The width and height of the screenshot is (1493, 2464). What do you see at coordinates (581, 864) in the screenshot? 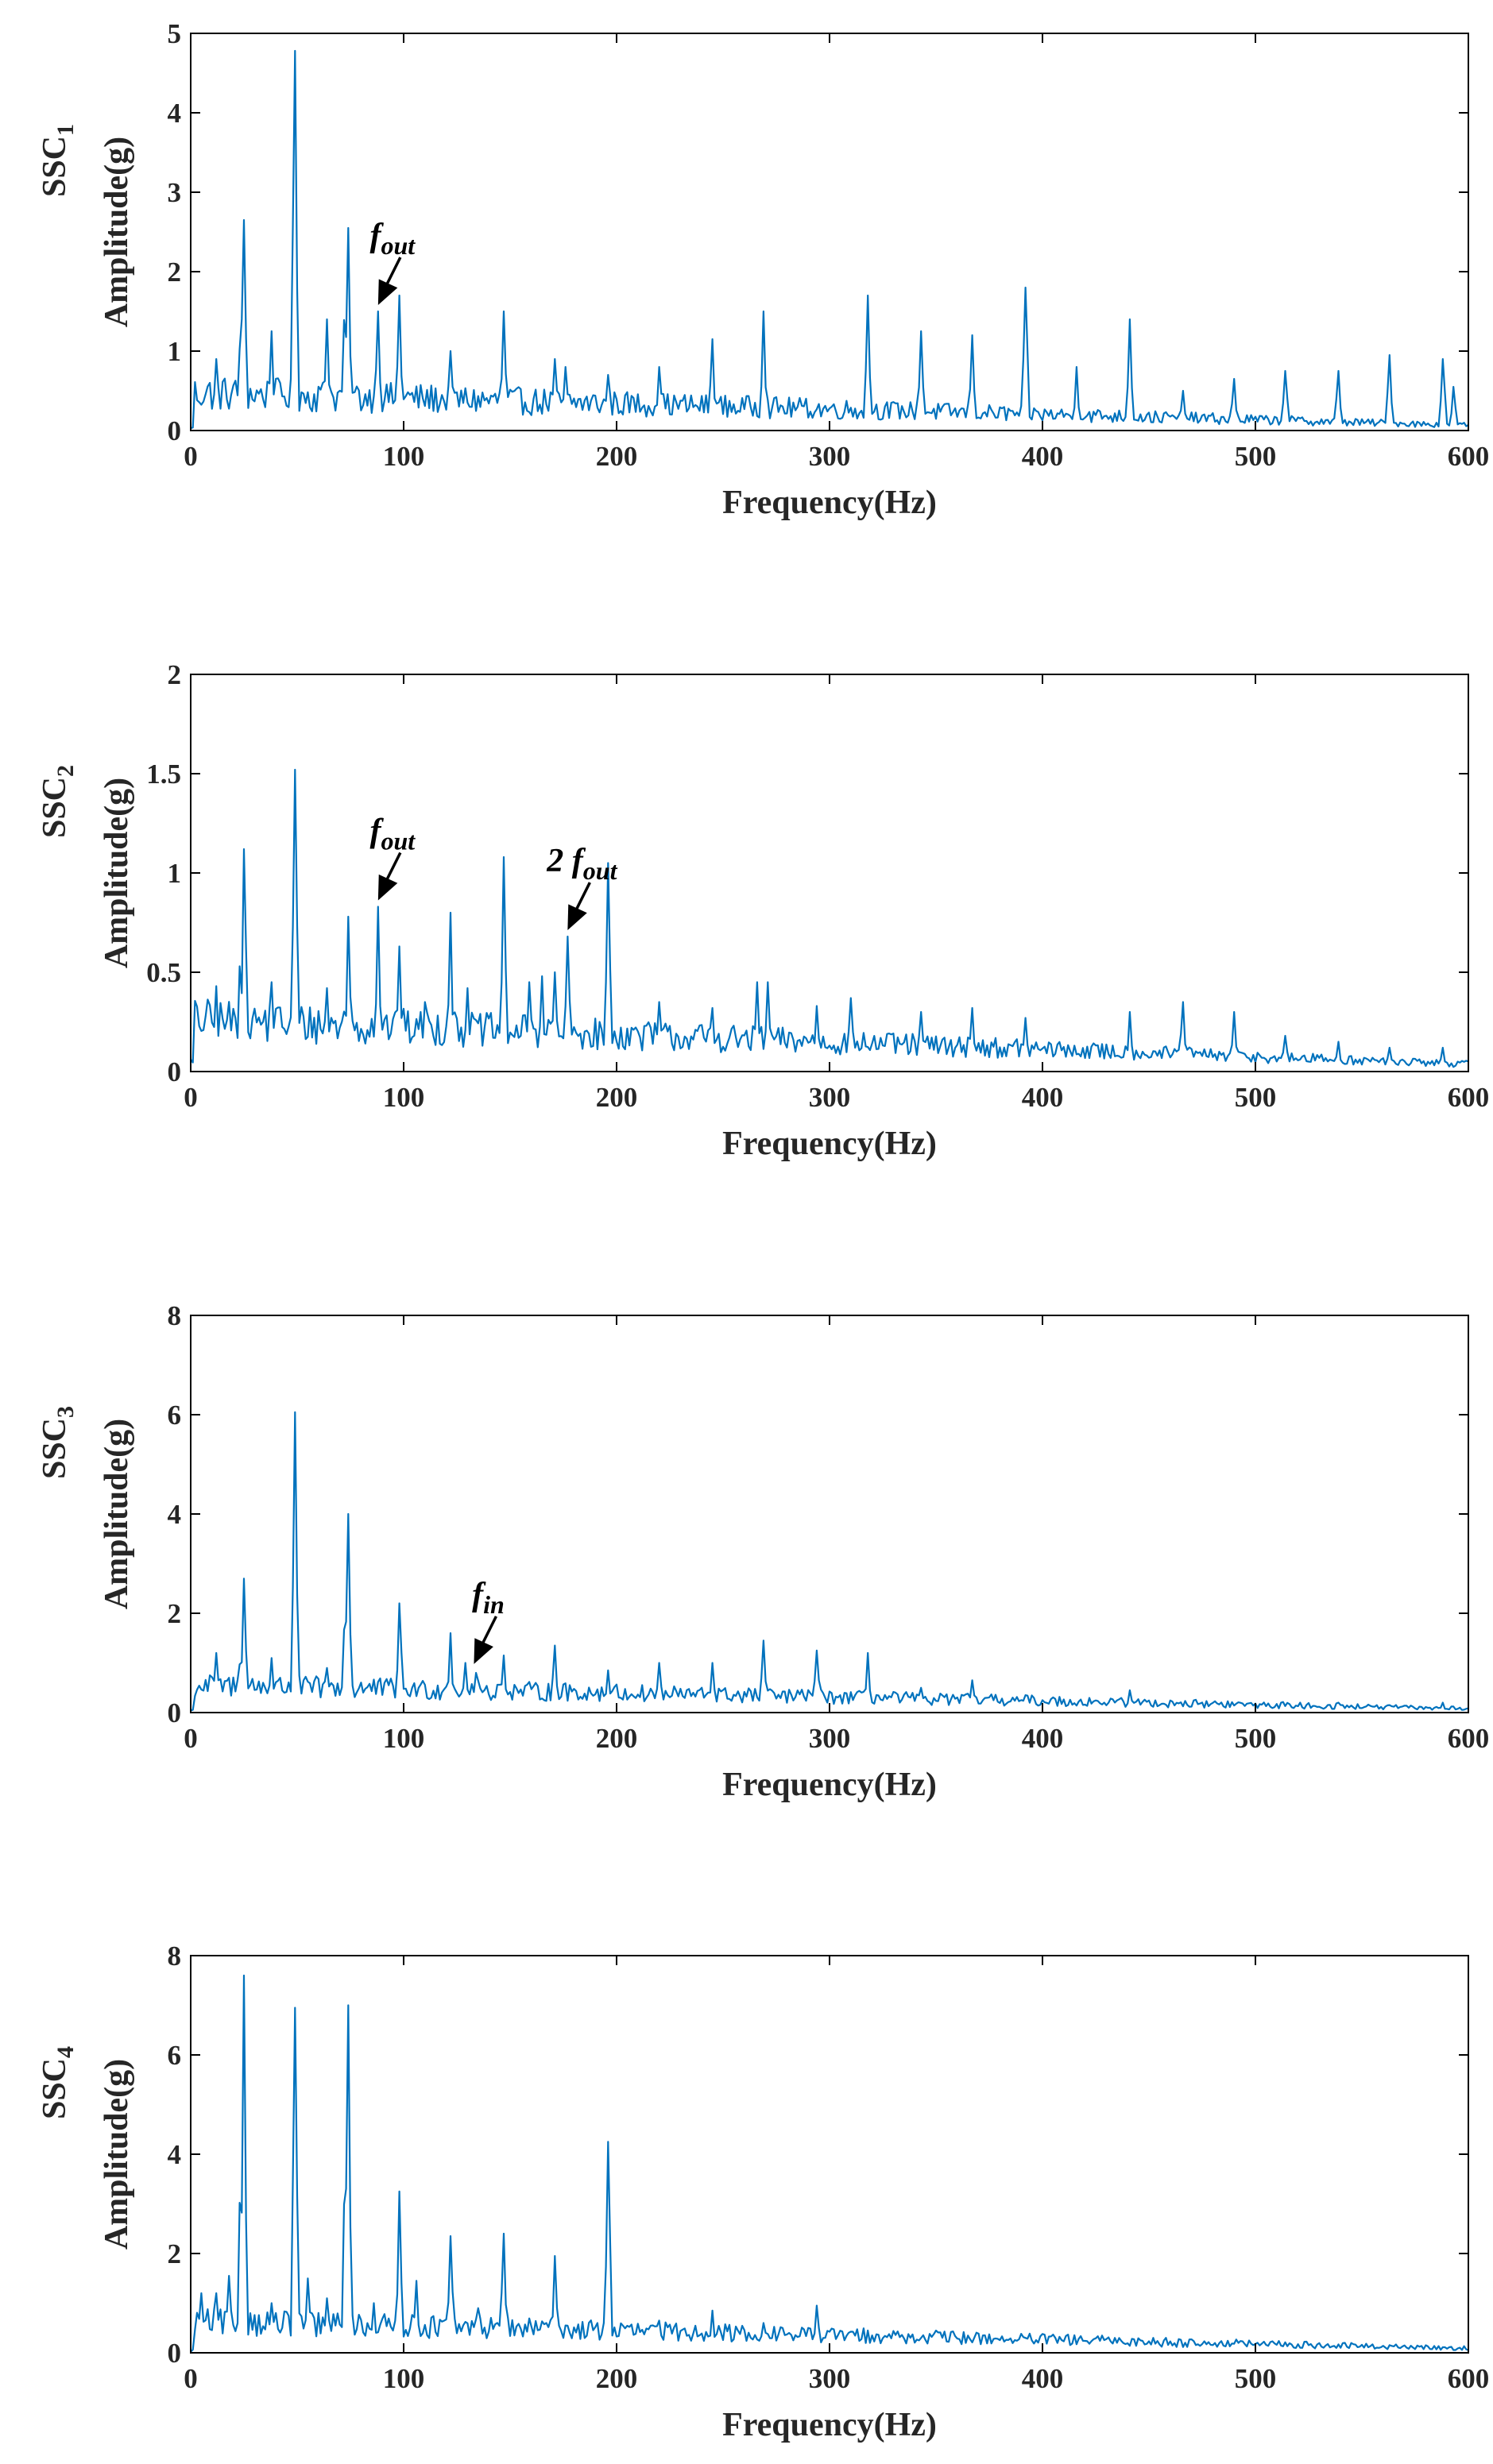
I see `annotation-label: 2 fout` at bounding box center [581, 864].